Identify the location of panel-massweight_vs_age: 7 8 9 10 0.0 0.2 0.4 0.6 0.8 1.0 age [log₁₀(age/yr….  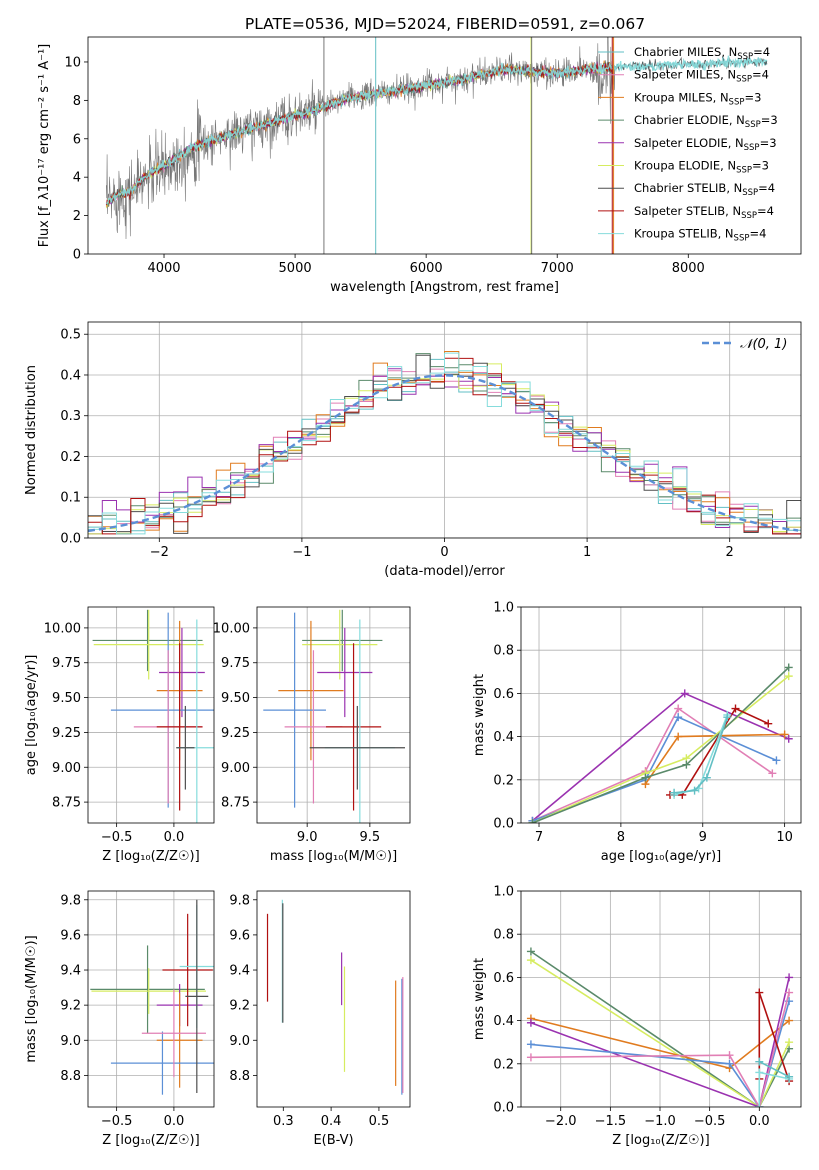
(637, 732).